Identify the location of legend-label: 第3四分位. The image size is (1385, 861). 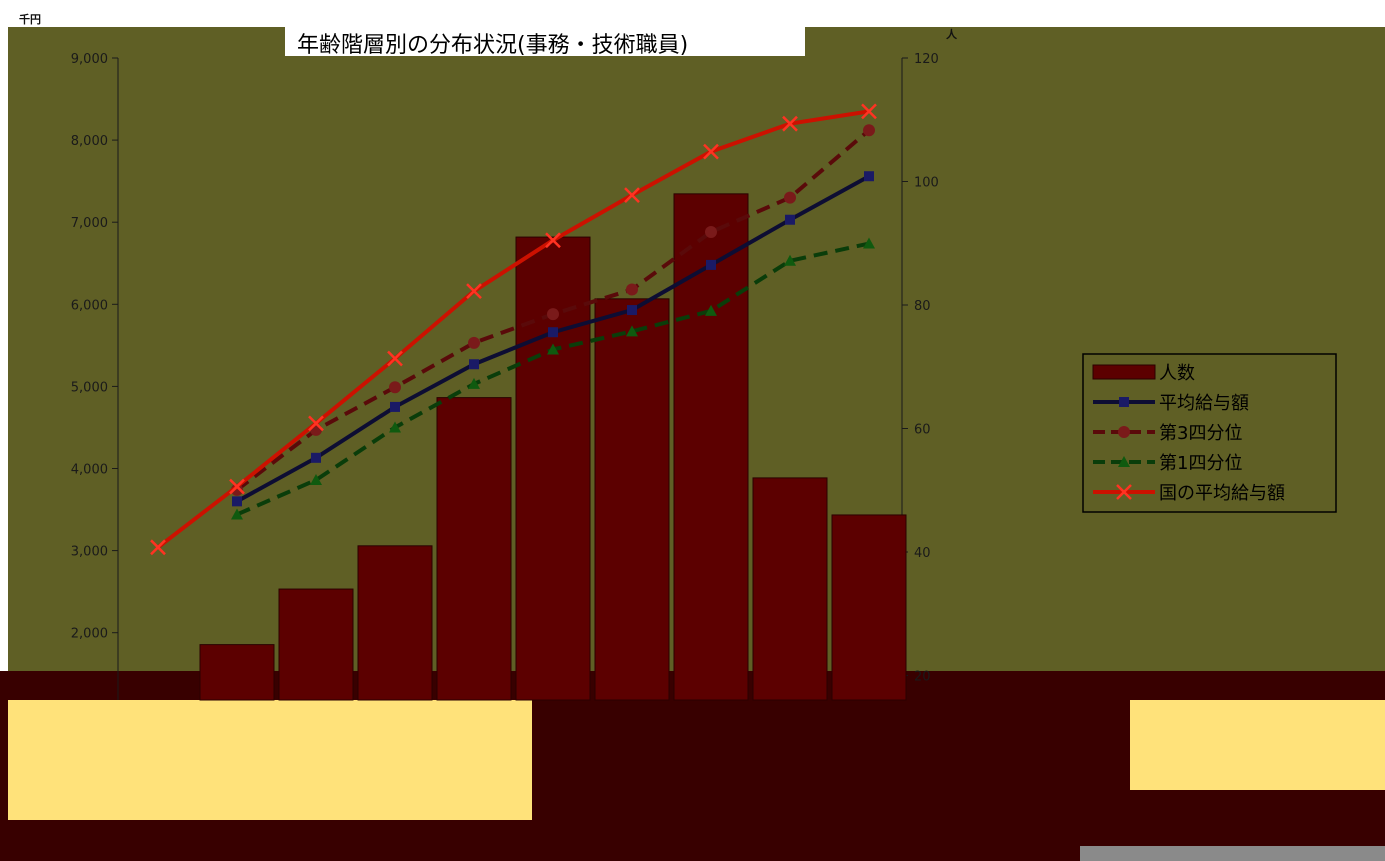
(1200, 433).